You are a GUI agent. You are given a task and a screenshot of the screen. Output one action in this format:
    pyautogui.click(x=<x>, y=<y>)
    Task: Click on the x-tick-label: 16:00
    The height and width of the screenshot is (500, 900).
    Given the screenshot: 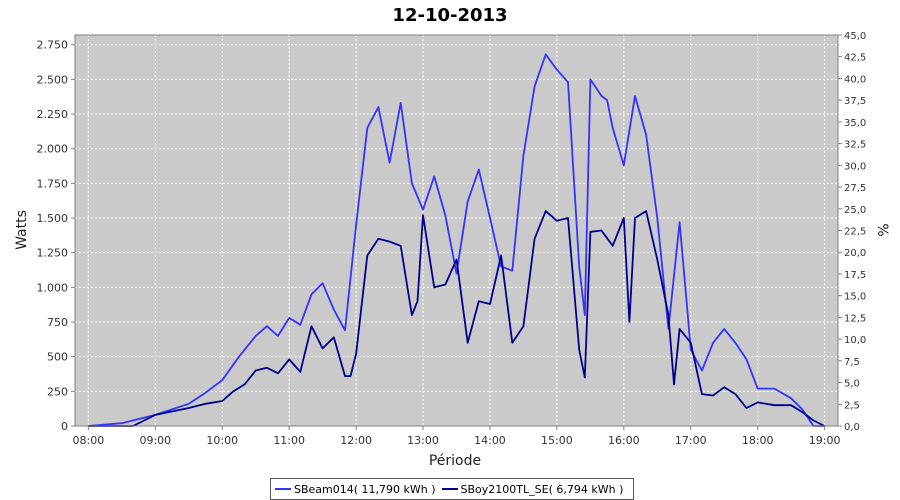 What is the action you would take?
    pyautogui.click(x=624, y=440)
    